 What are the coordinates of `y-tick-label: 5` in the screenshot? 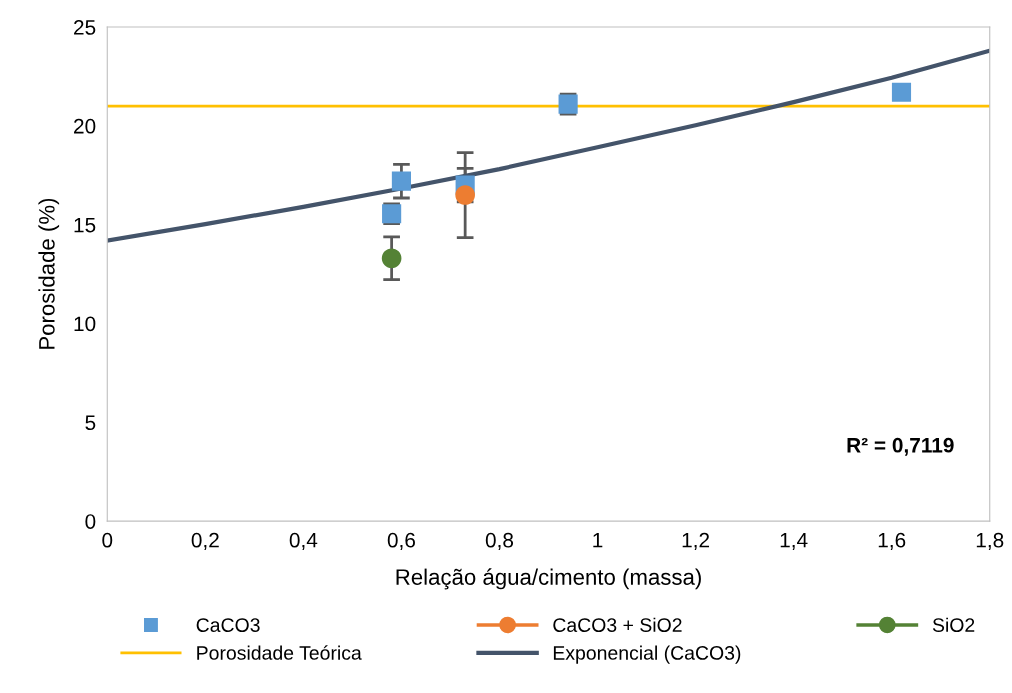 It's located at (90, 423).